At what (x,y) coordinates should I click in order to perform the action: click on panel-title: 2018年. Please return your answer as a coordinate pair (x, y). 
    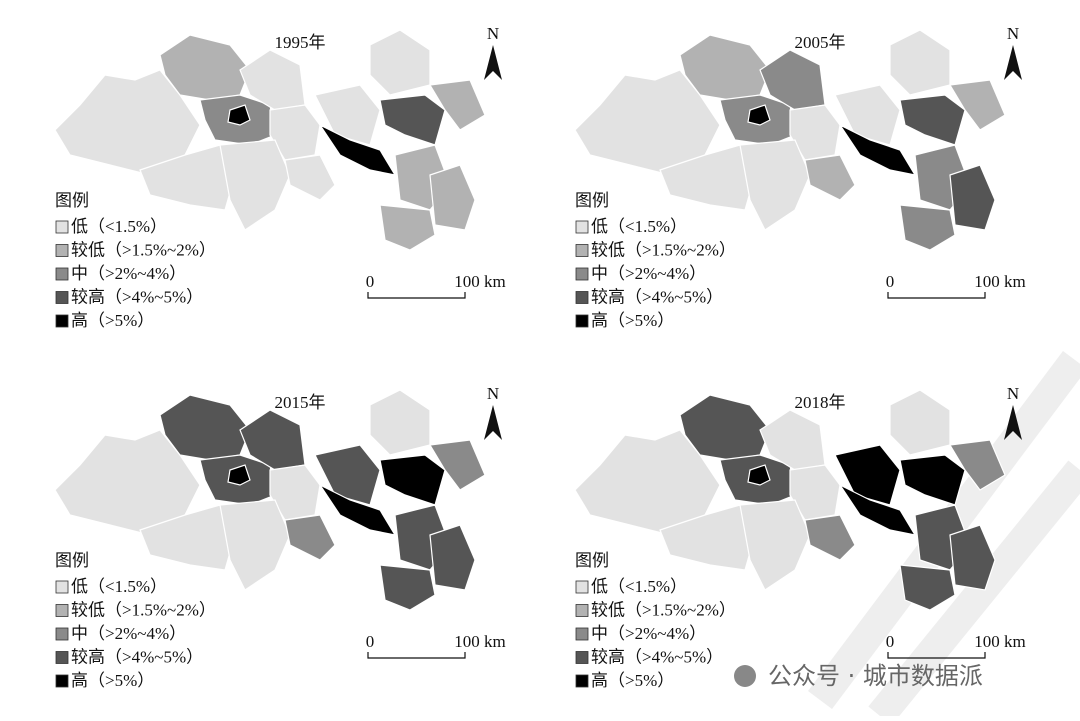
    Looking at the image, I should click on (820, 402).